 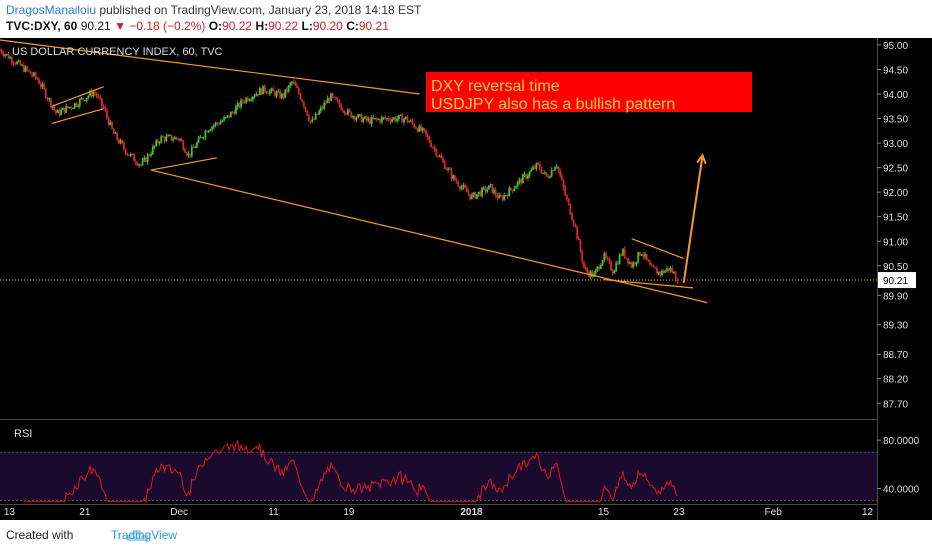 I want to click on tradingview-brand: TradingView, so click(x=144, y=535).